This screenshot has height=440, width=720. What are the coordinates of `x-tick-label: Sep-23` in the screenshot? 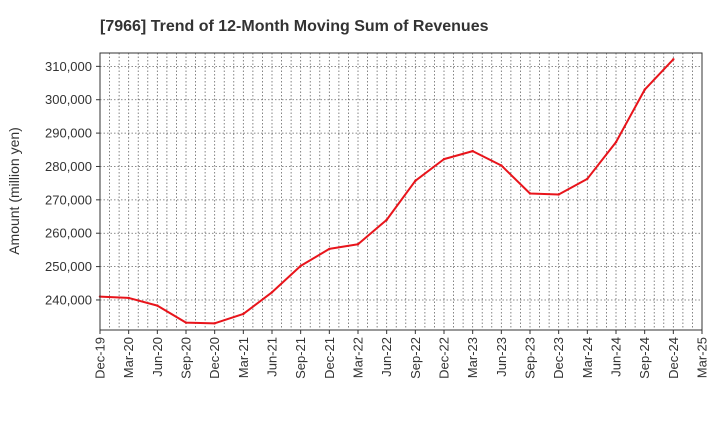 It's located at (530, 358).